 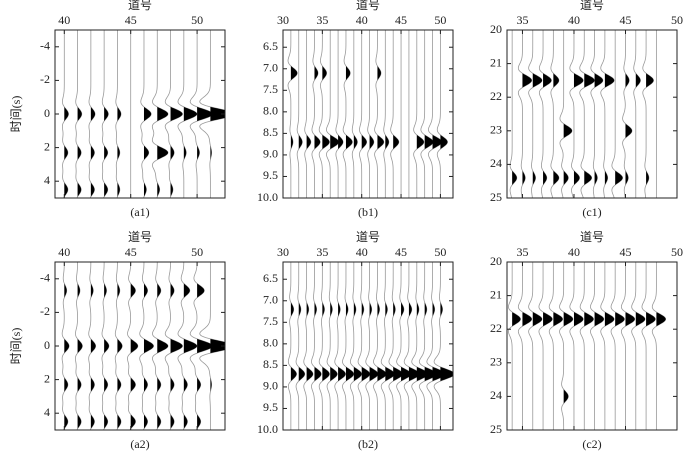 What do you see at coordinates (496, 130) in the screenshot?
I see `y-tick-label: 23` at bounding box center [496, 130].